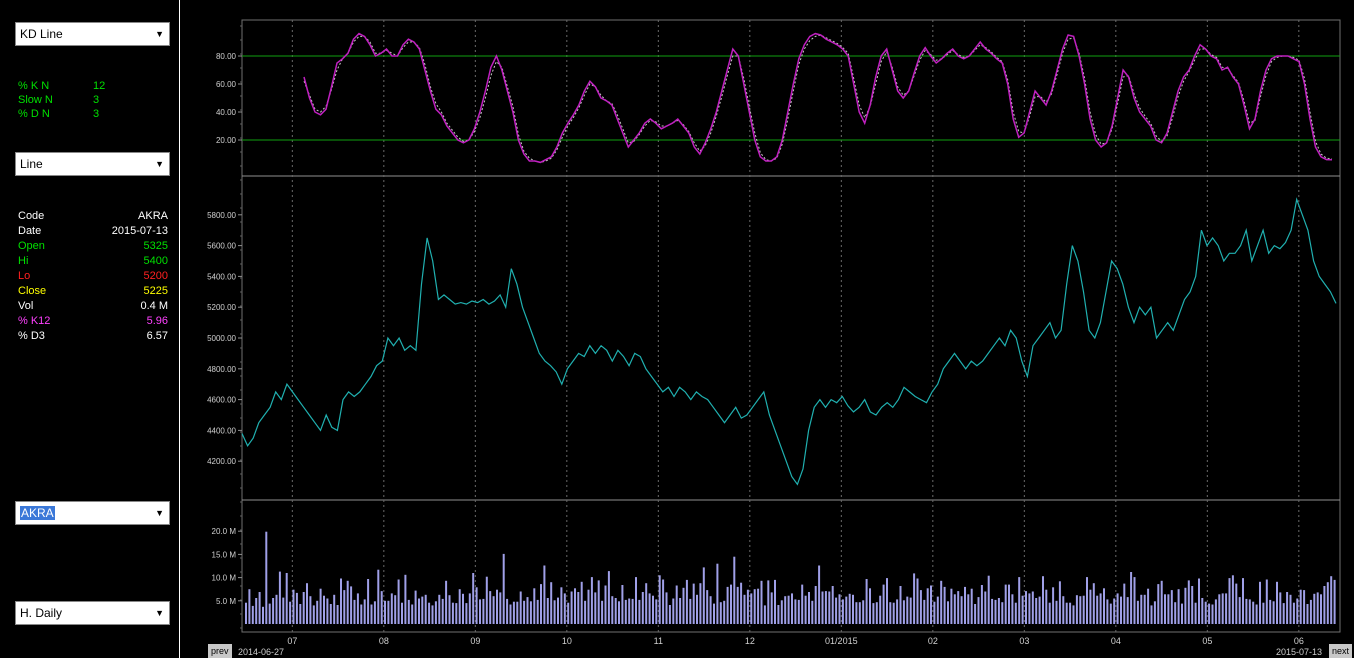 This screenshot has width=1354, height=658. Describe the element at coordinates (658, 641) in the screenshot. I see `x-tick-label: 11` at that location.